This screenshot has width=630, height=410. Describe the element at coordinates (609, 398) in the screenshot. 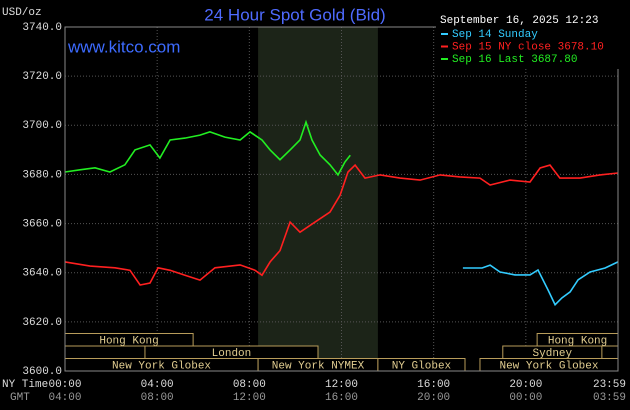

I see `x-tick-label-secondary: 03:59` at that location.